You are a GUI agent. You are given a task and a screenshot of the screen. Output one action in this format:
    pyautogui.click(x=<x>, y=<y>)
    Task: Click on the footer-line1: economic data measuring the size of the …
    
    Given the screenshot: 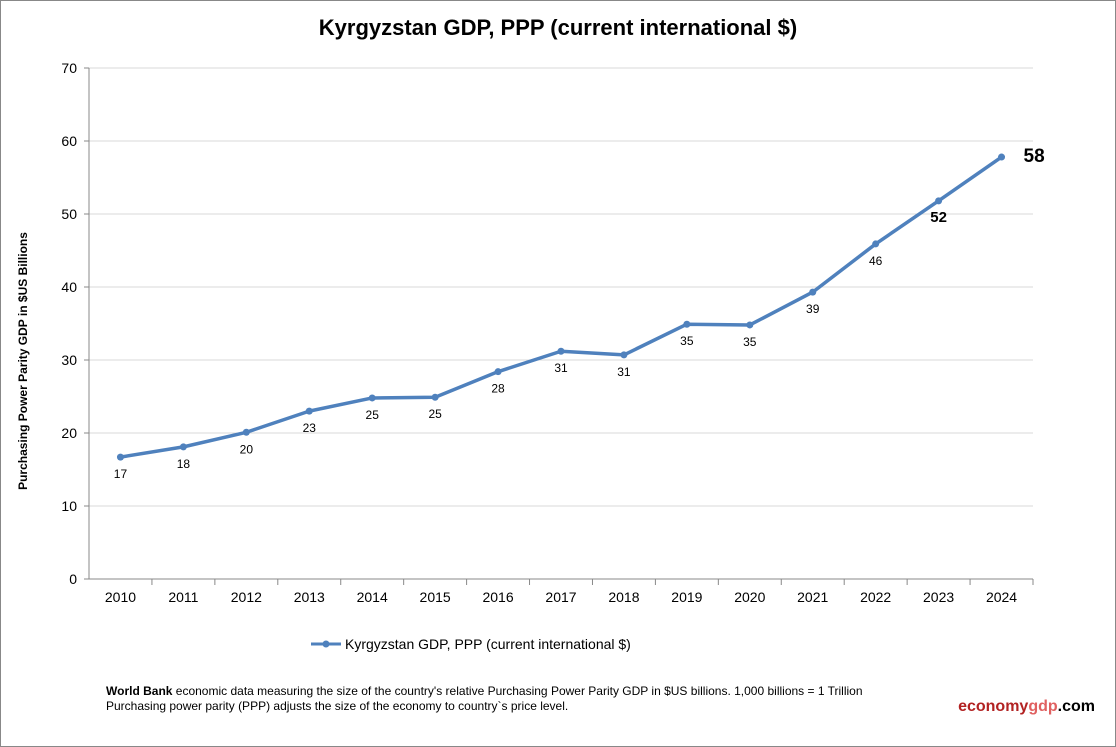 What is the action you would take?
    pyautogui.click(x=517, y=691)
    